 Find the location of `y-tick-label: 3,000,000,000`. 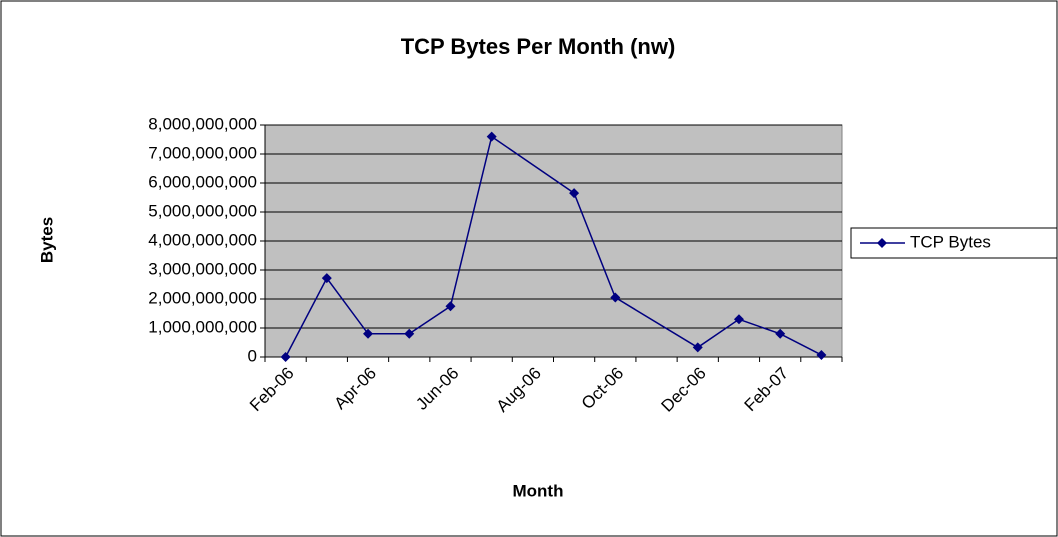

y-tick-label: 3,000,000,000 is located at coordinates (202, 268).